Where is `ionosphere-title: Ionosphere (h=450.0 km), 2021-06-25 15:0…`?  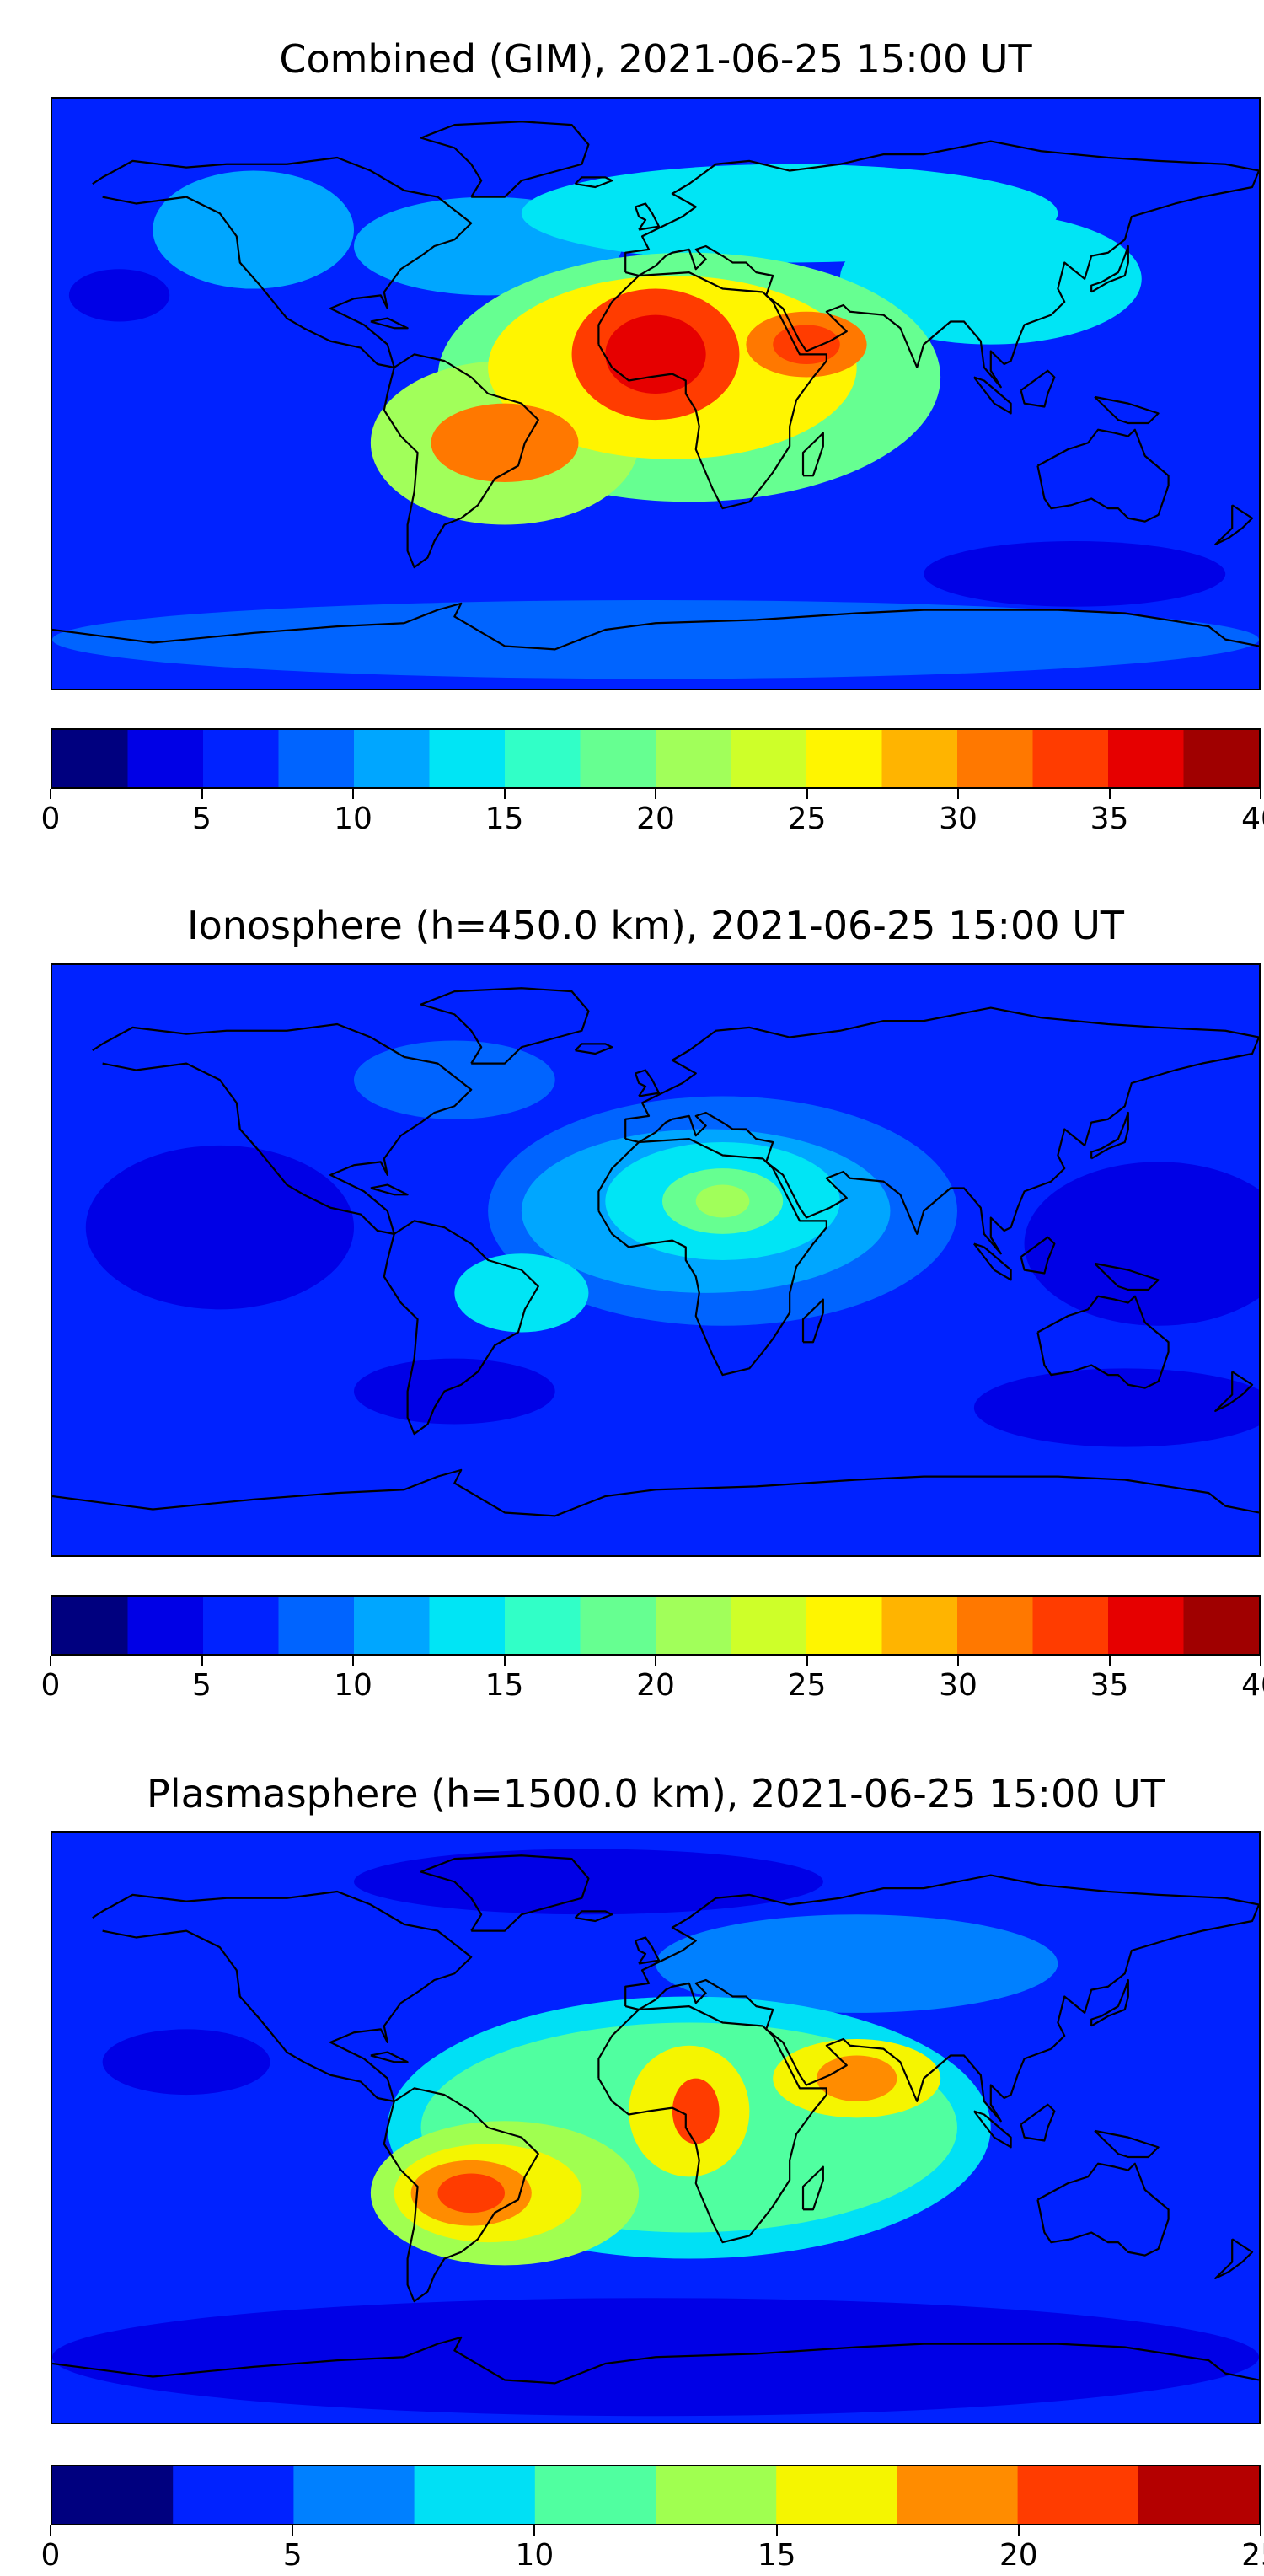 ionosphere-title: Ionosphere (h=450.0 km), 2021-06-25 15:0… is located at coordinates (656, 925).